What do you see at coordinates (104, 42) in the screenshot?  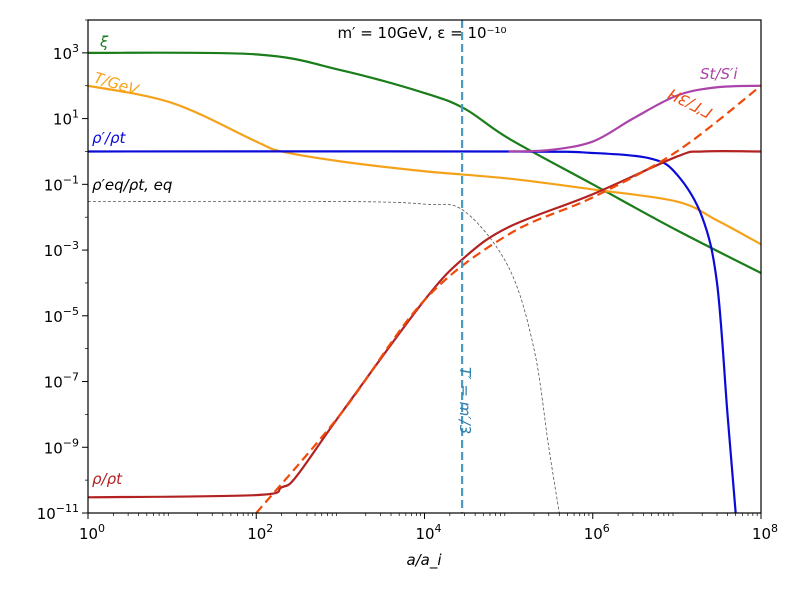 I see `label-xi: ξ` at bounding box center [104, 42].